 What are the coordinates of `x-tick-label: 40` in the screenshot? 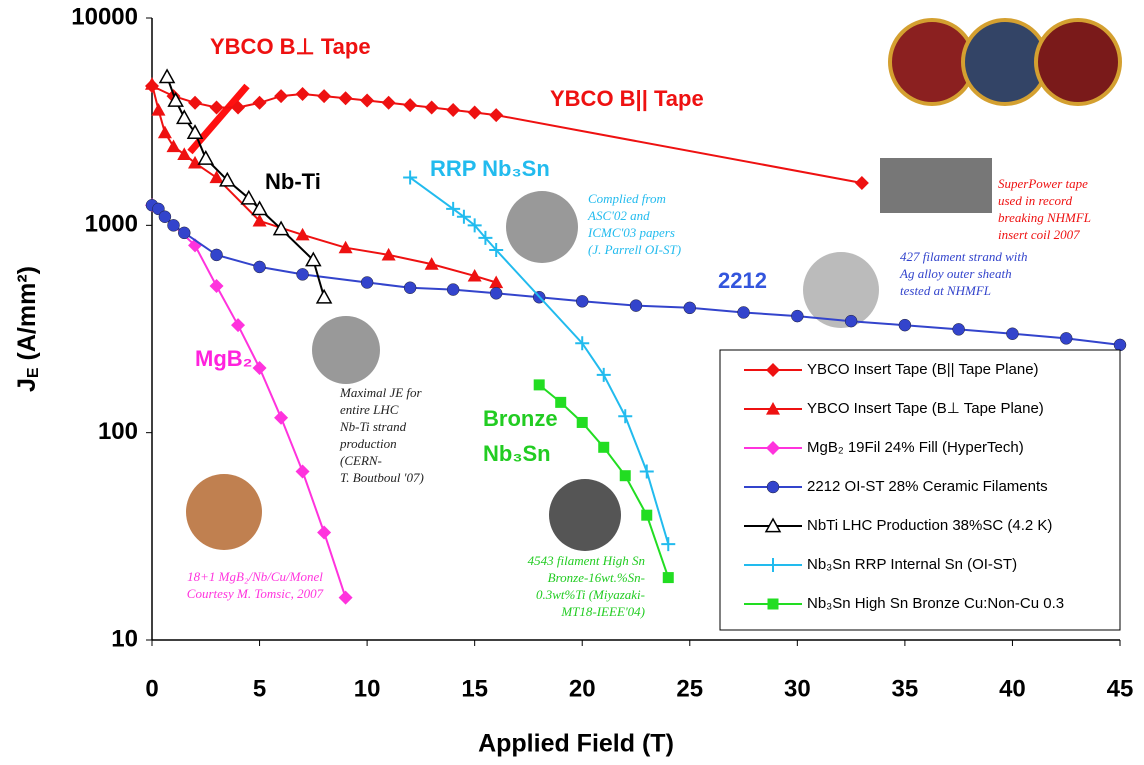 It's located at (1012, 688).